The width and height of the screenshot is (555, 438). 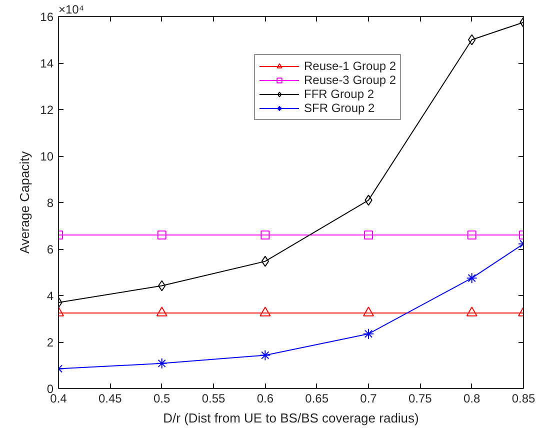 What do you see at coordinates (161, 399) in the screenshot?
I see `x-tick-label: 0.5` at bounding box center [161, 399].